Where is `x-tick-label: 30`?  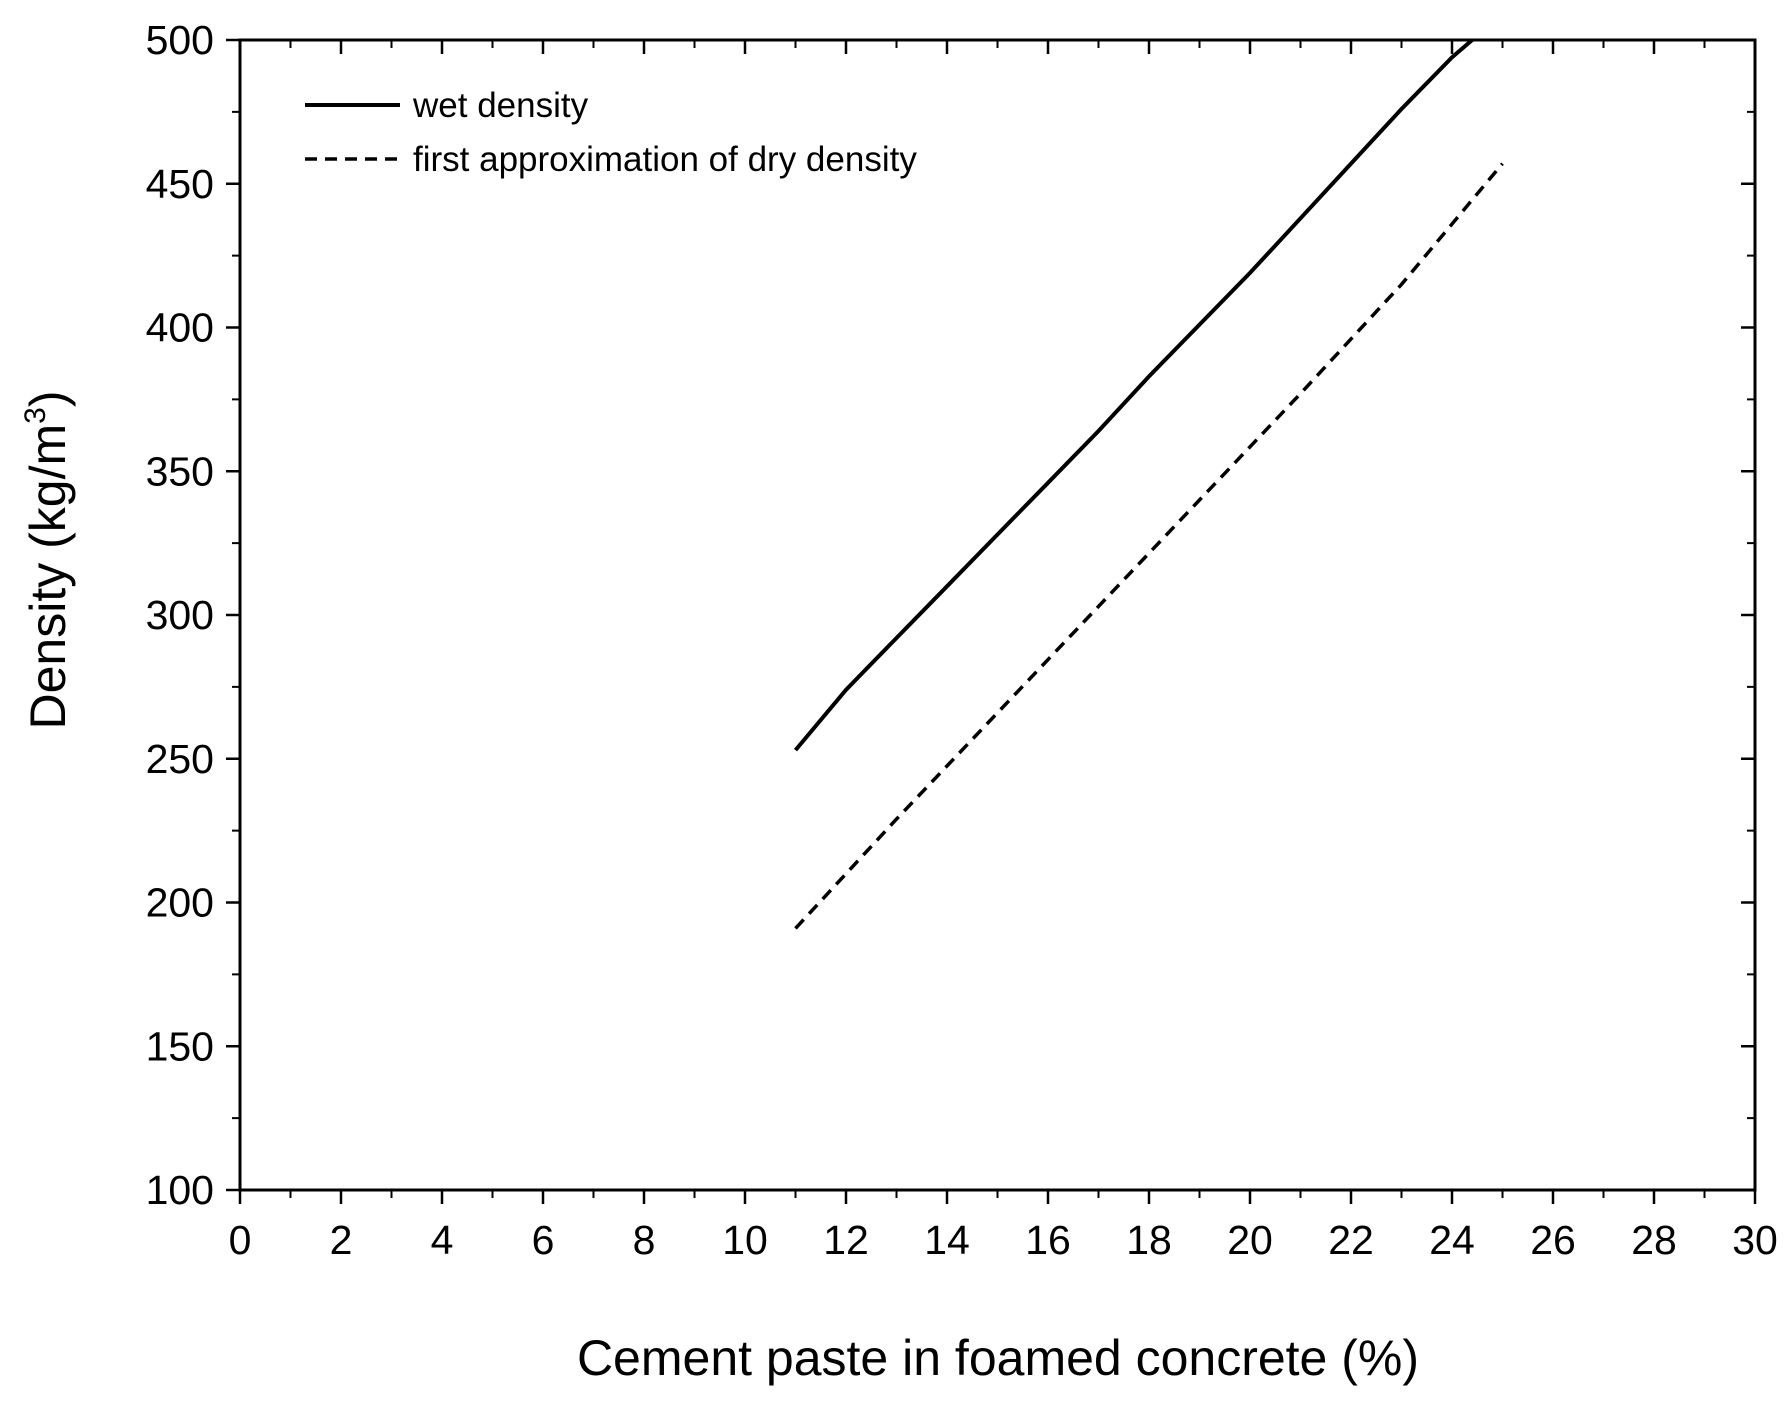
x-tick-label: 30 is located at coordinates (1755, 1240).